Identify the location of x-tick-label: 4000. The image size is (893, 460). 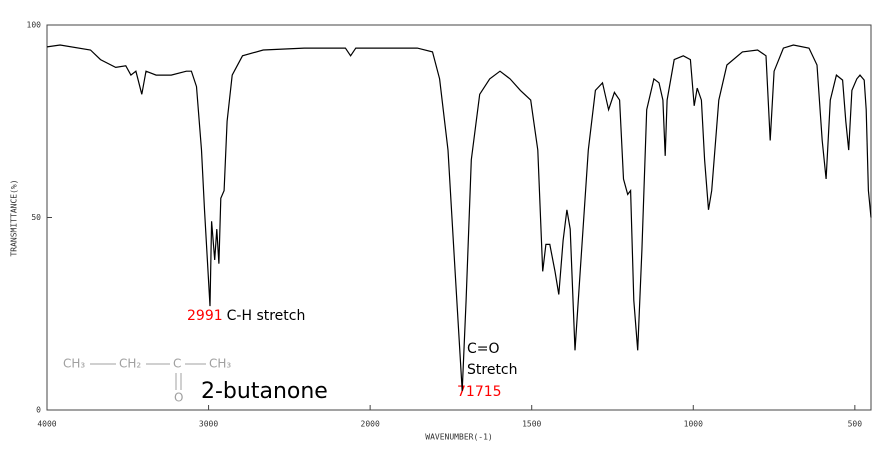
(46, 424).